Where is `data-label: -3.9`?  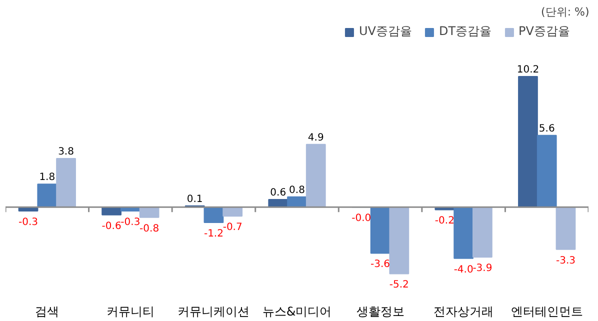 data-label: -3.9 is located at coordinates (482, 268).